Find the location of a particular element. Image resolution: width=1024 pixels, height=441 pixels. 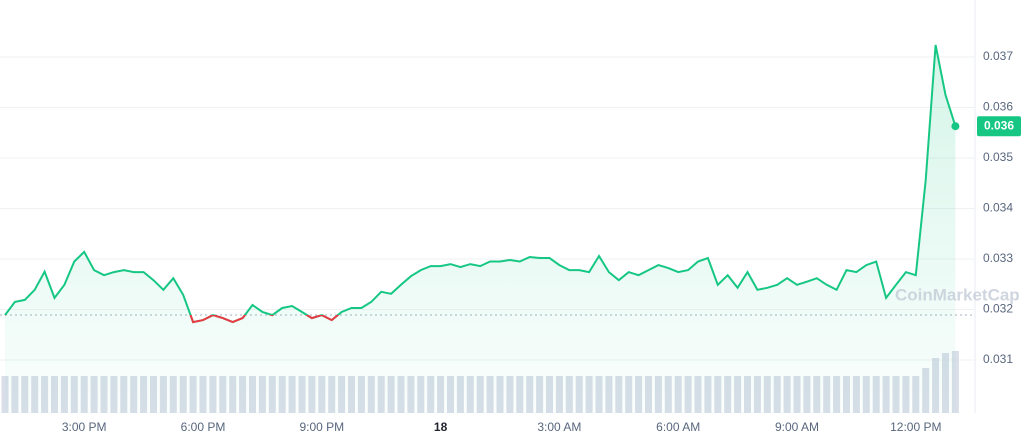

y-tick-label: 0.037 is located at coordinates (998, 56).